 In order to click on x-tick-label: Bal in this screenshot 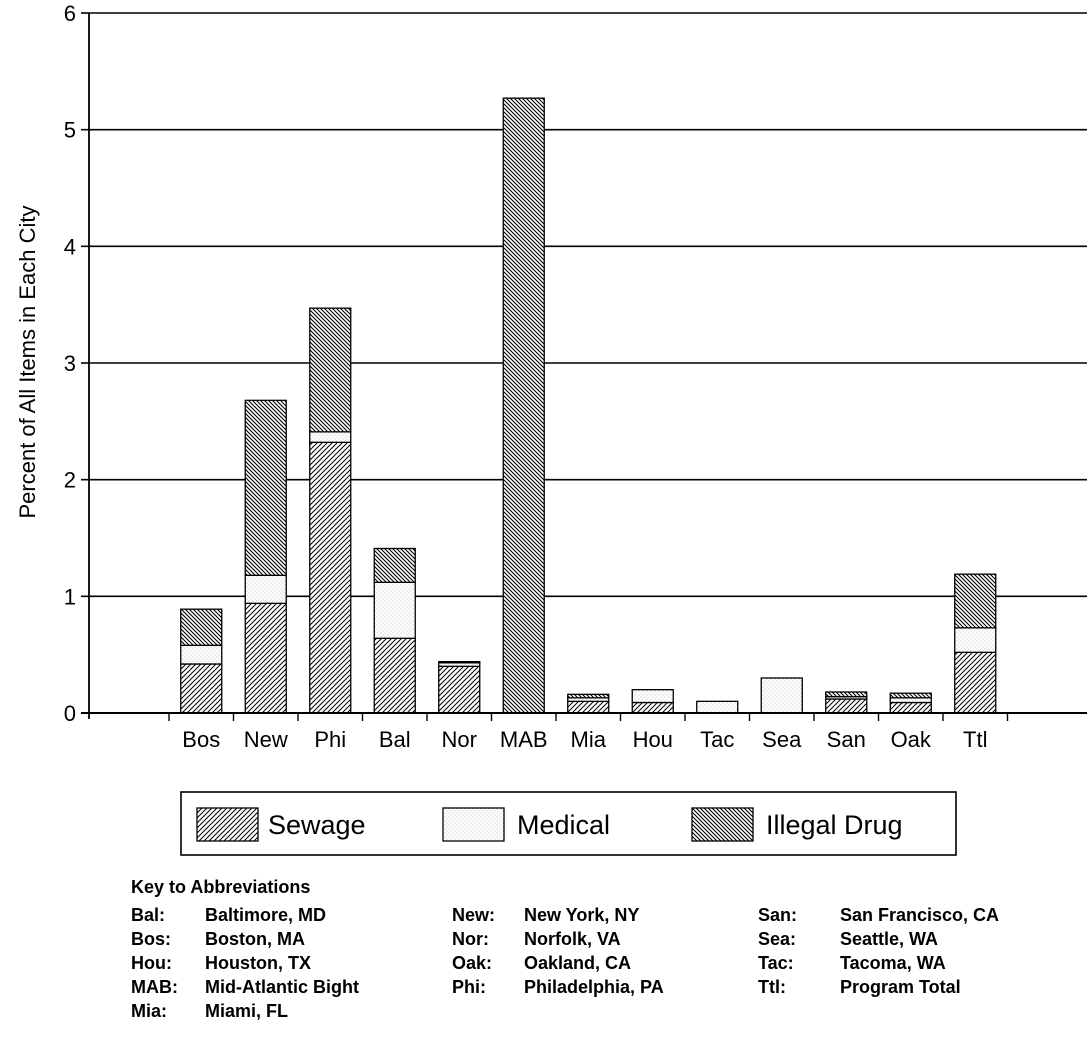, I will do `click(395, 739)`.